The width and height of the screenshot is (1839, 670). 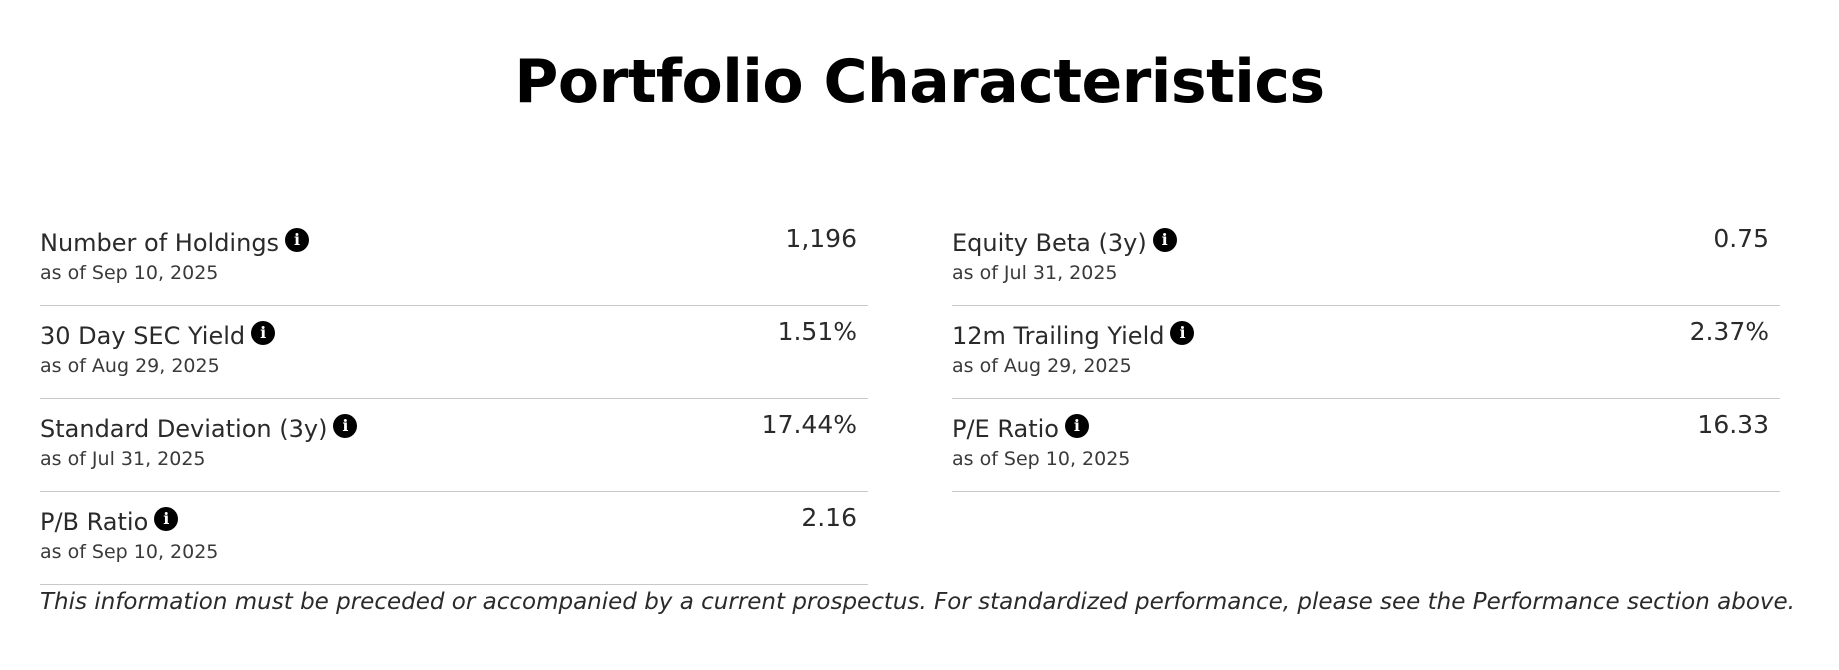 I want to click on metric-label: Standard Deviation (3y), so click(x=184, y=429).